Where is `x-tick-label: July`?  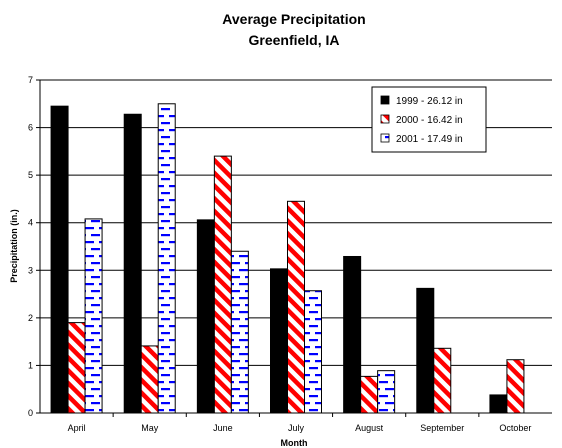
x-tick-label: July is located at coordinates (296, 428).